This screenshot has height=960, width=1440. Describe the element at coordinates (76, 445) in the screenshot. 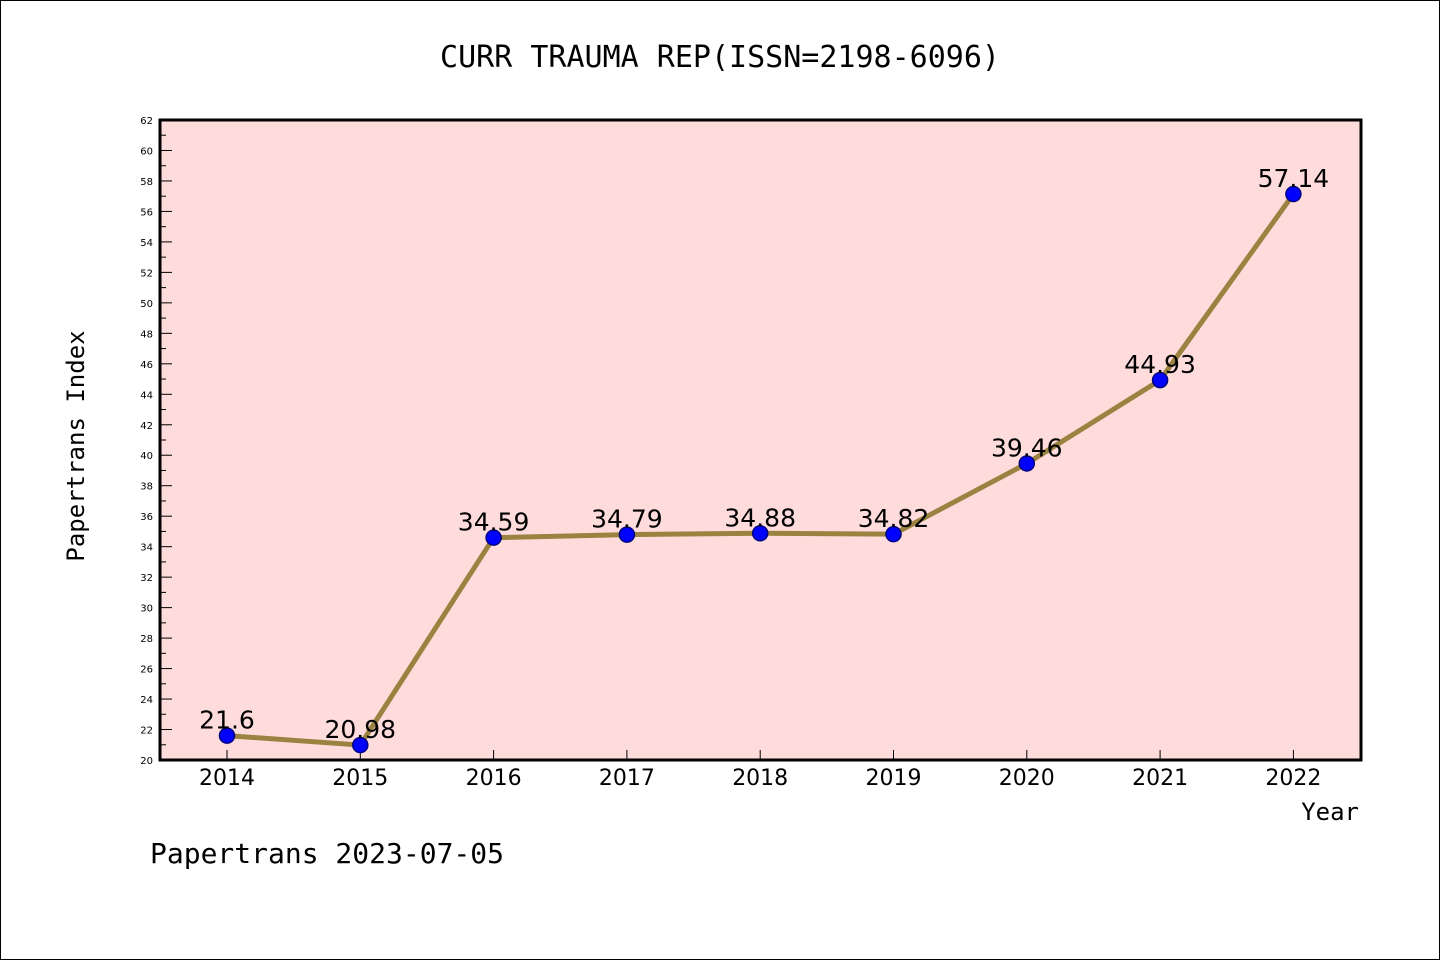

I see `y-axis-title: Papertrans Index` at that location.